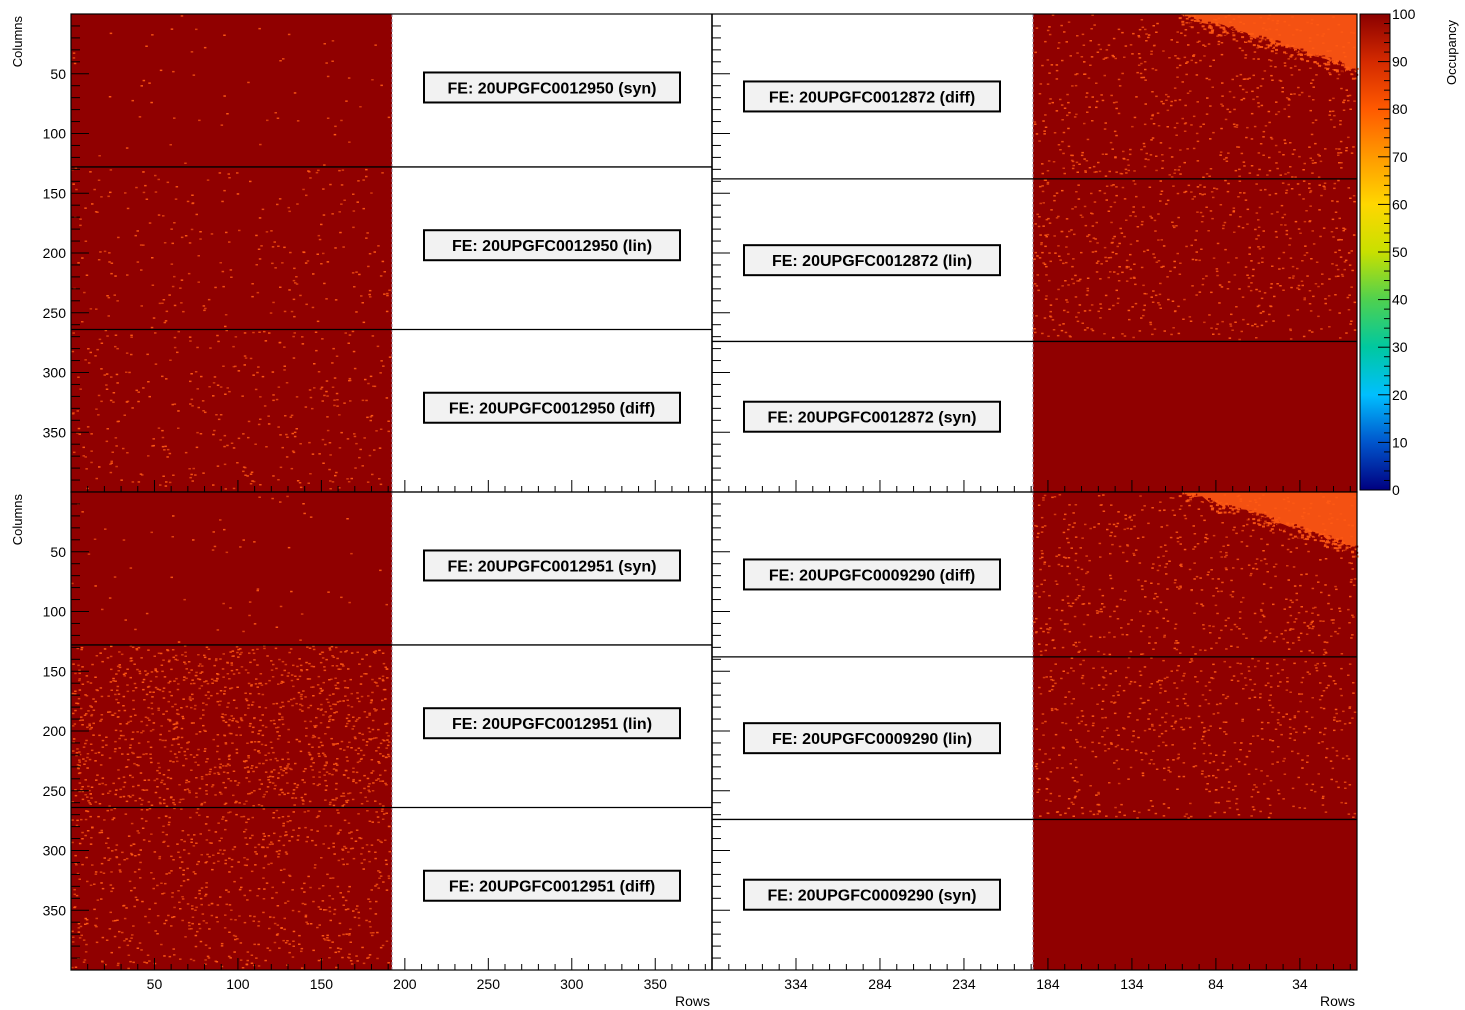 The width and height of the screenshot is (1465, 1010). What do you see at coordinates (964, 984) in the screenshot?
I see `x-tick-label: 234` at bounding box center [964, 984].